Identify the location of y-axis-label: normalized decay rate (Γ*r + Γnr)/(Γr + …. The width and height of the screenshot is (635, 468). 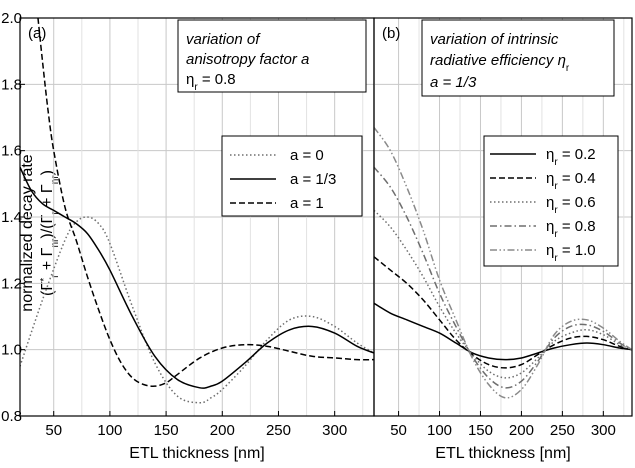
(40, 233).